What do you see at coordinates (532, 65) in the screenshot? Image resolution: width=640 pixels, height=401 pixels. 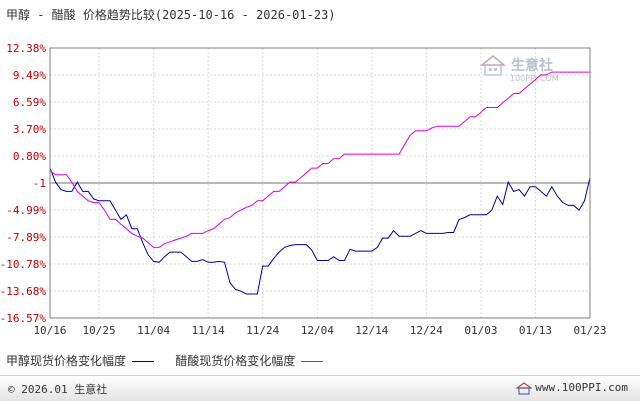 I see `watermark-name: 生意社` at bounding box center [532, 65].